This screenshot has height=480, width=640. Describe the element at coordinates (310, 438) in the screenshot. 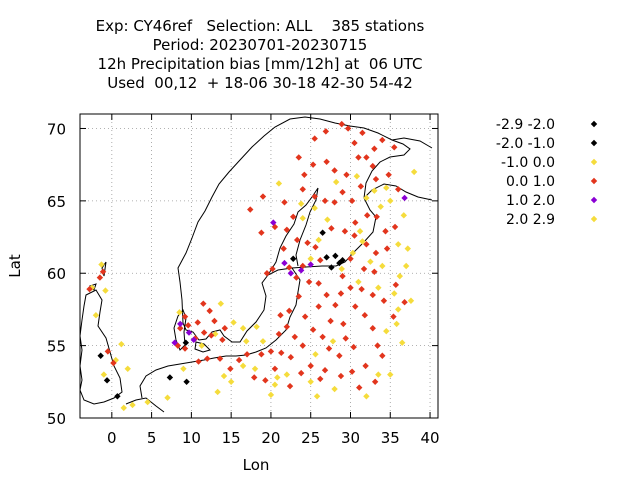

I see `x-tick-label-5: 25` at that location.